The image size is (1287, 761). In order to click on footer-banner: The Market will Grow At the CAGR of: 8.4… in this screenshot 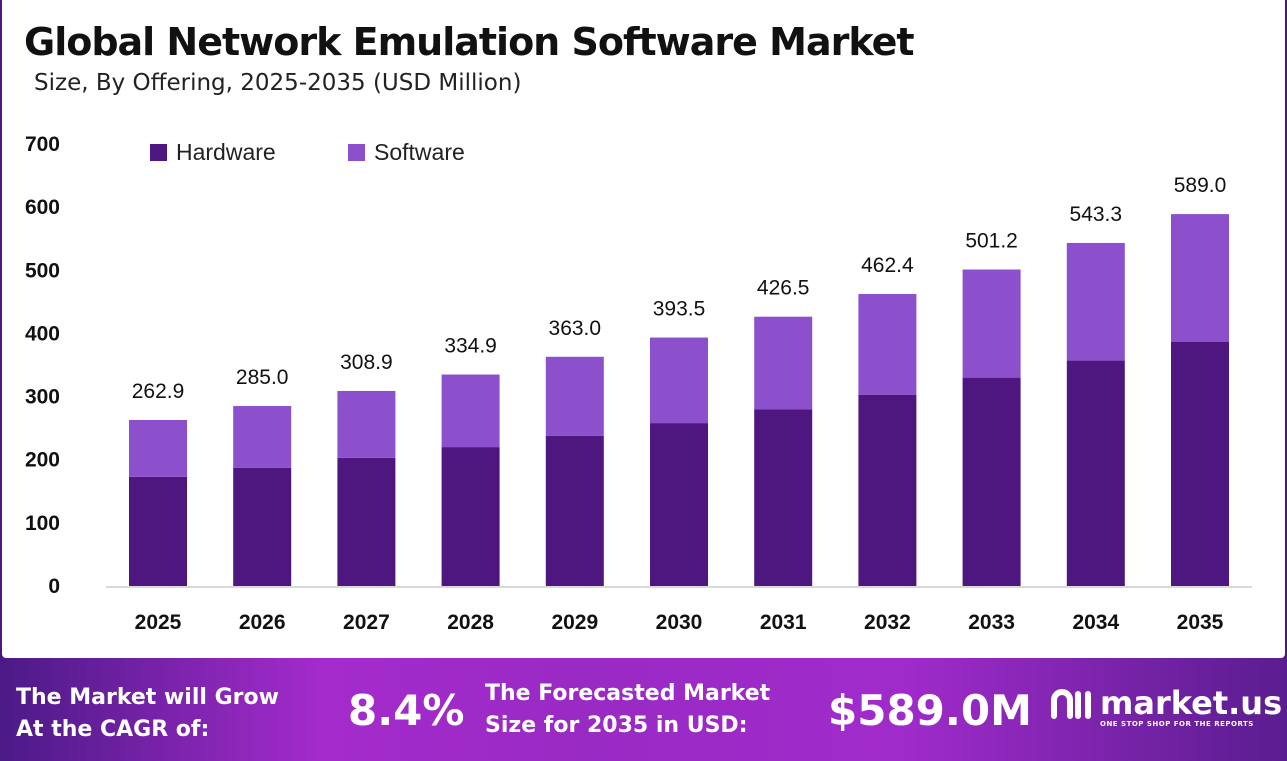, I will do `click(643, 709)`.